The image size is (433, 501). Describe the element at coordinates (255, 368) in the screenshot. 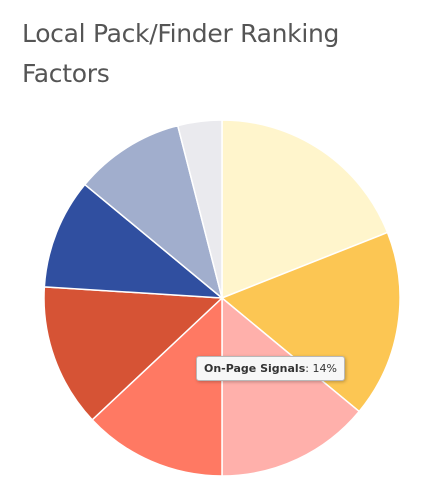

I see `tooltip-label: On-Page Signals` at that location.